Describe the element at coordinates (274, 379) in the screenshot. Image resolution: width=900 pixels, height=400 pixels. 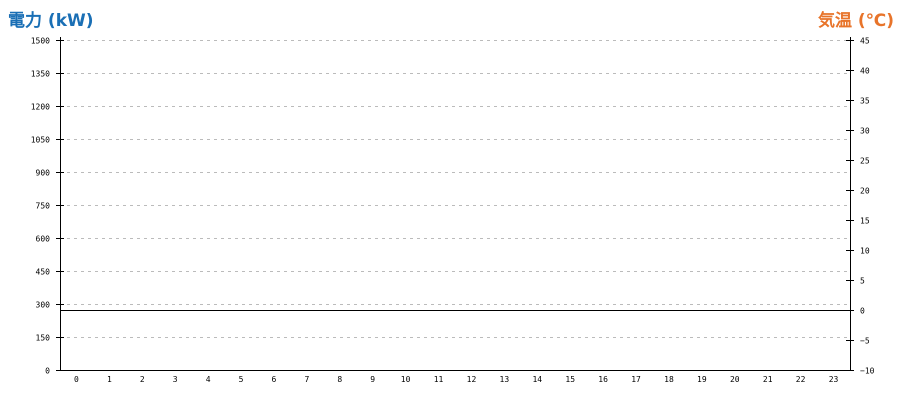
I see `x-tick-label: 6` at that location.